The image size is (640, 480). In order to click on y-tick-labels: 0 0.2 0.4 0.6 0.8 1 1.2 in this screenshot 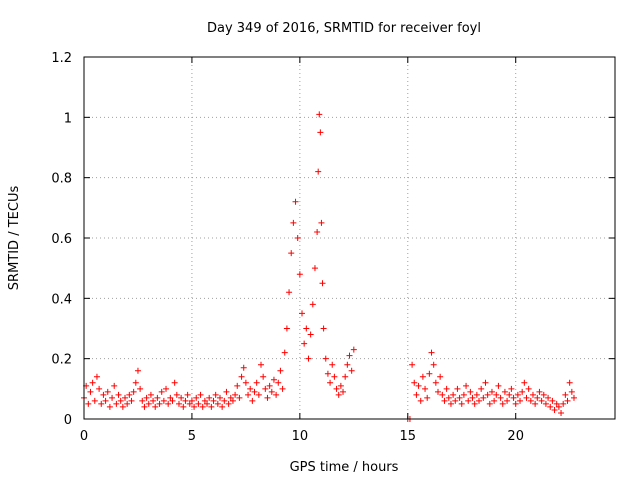, I will do `click(61, 239)`.